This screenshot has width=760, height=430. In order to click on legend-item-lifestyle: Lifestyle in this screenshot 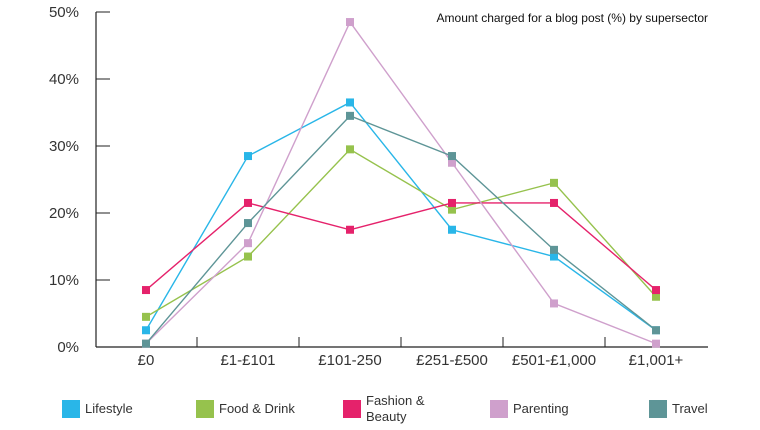, I will do `click(97, 409)`.